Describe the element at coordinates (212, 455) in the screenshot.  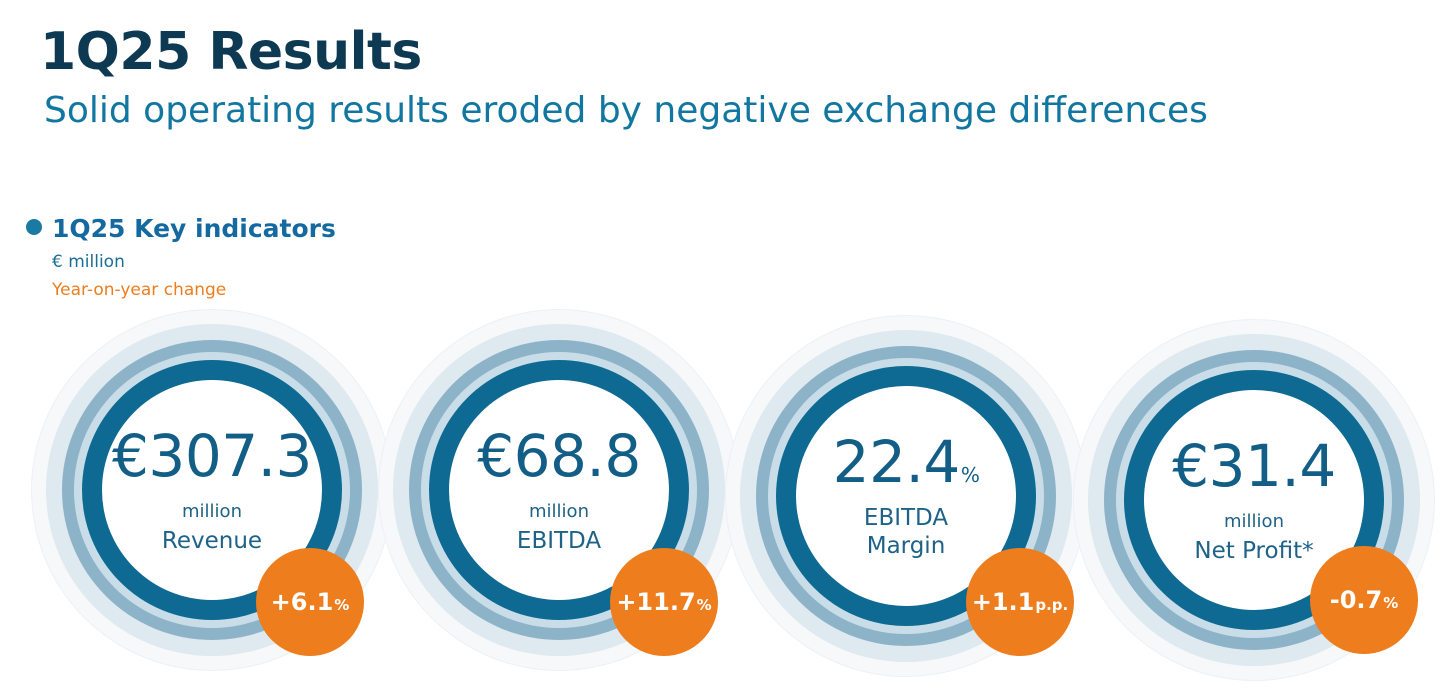
I see `kpi-value: €307.3` at that location.